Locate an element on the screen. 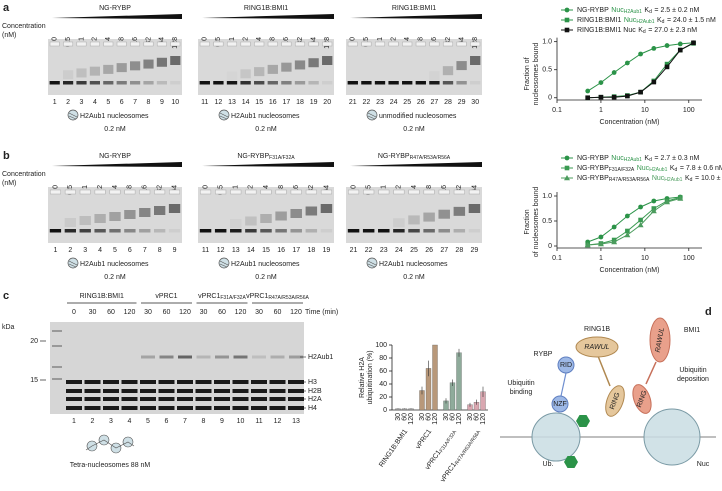  lane-number: 7 is located at coordinates (135, 102).